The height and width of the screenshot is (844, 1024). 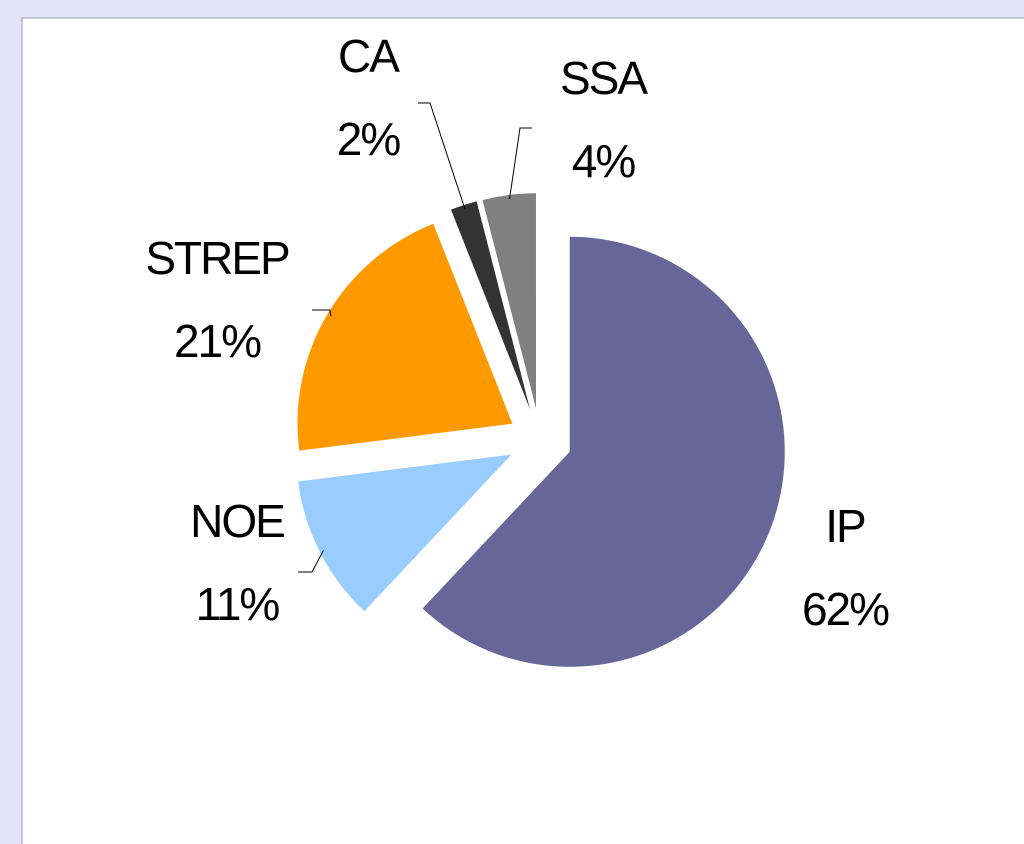 What do you see at coordinates (845, 526) in the screenshot?
I see `slice-label: IP` at bounding box center [845, 526].